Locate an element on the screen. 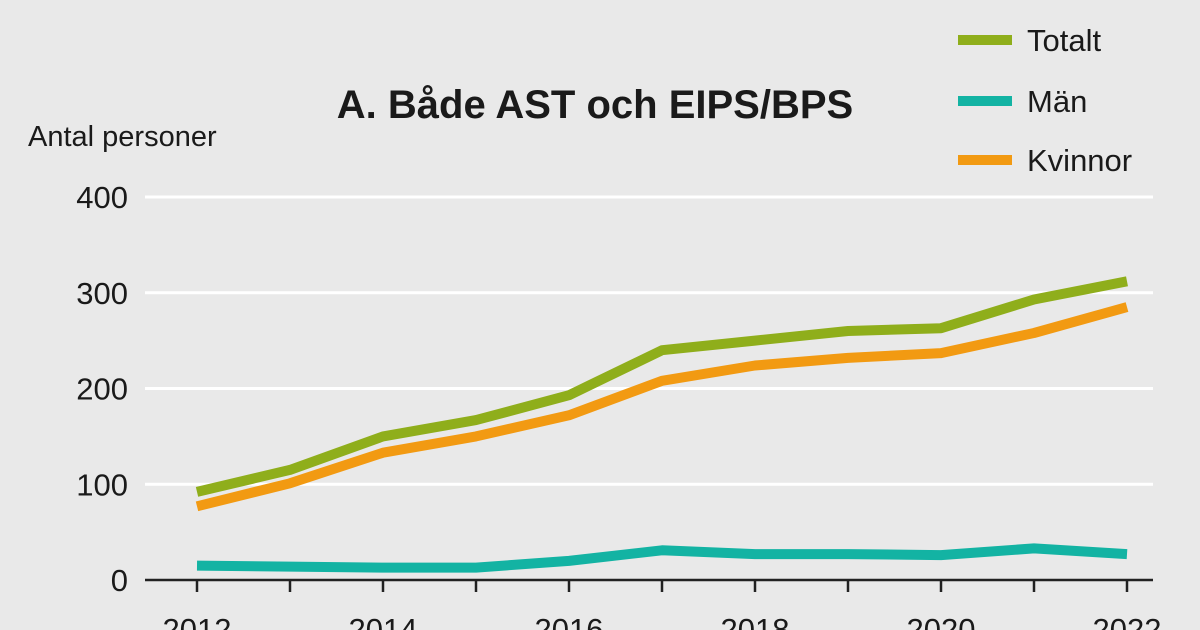 The height and width of the screenshot is (630, 1200). x-tick-label: 2022 is located at coordinates (1127, 621).